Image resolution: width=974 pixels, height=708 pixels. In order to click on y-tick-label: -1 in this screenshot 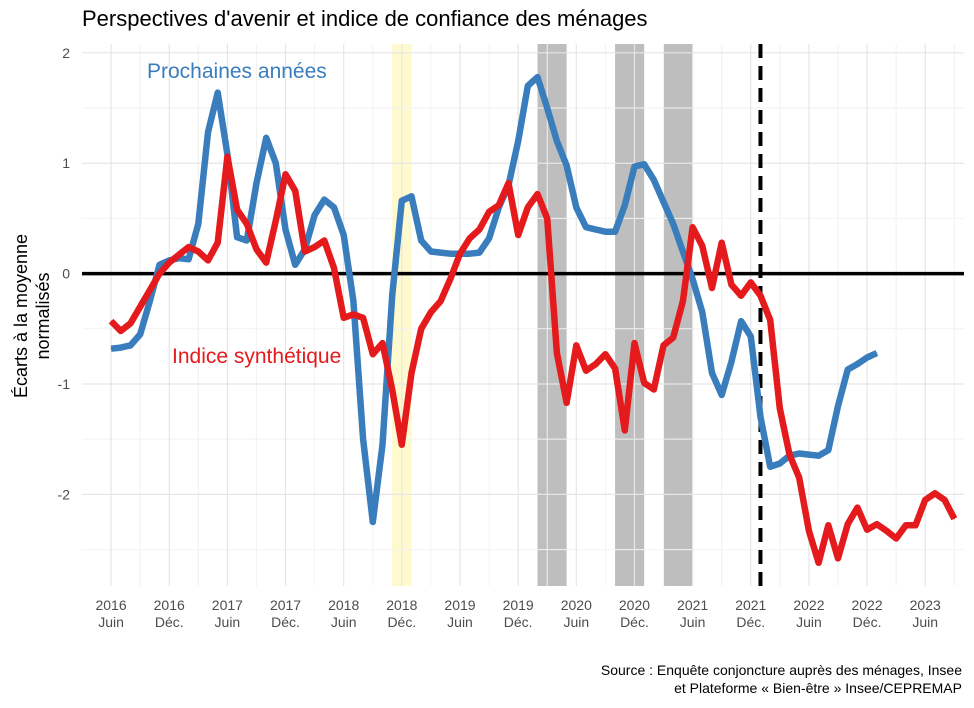, I will do `click(64, 384)`.